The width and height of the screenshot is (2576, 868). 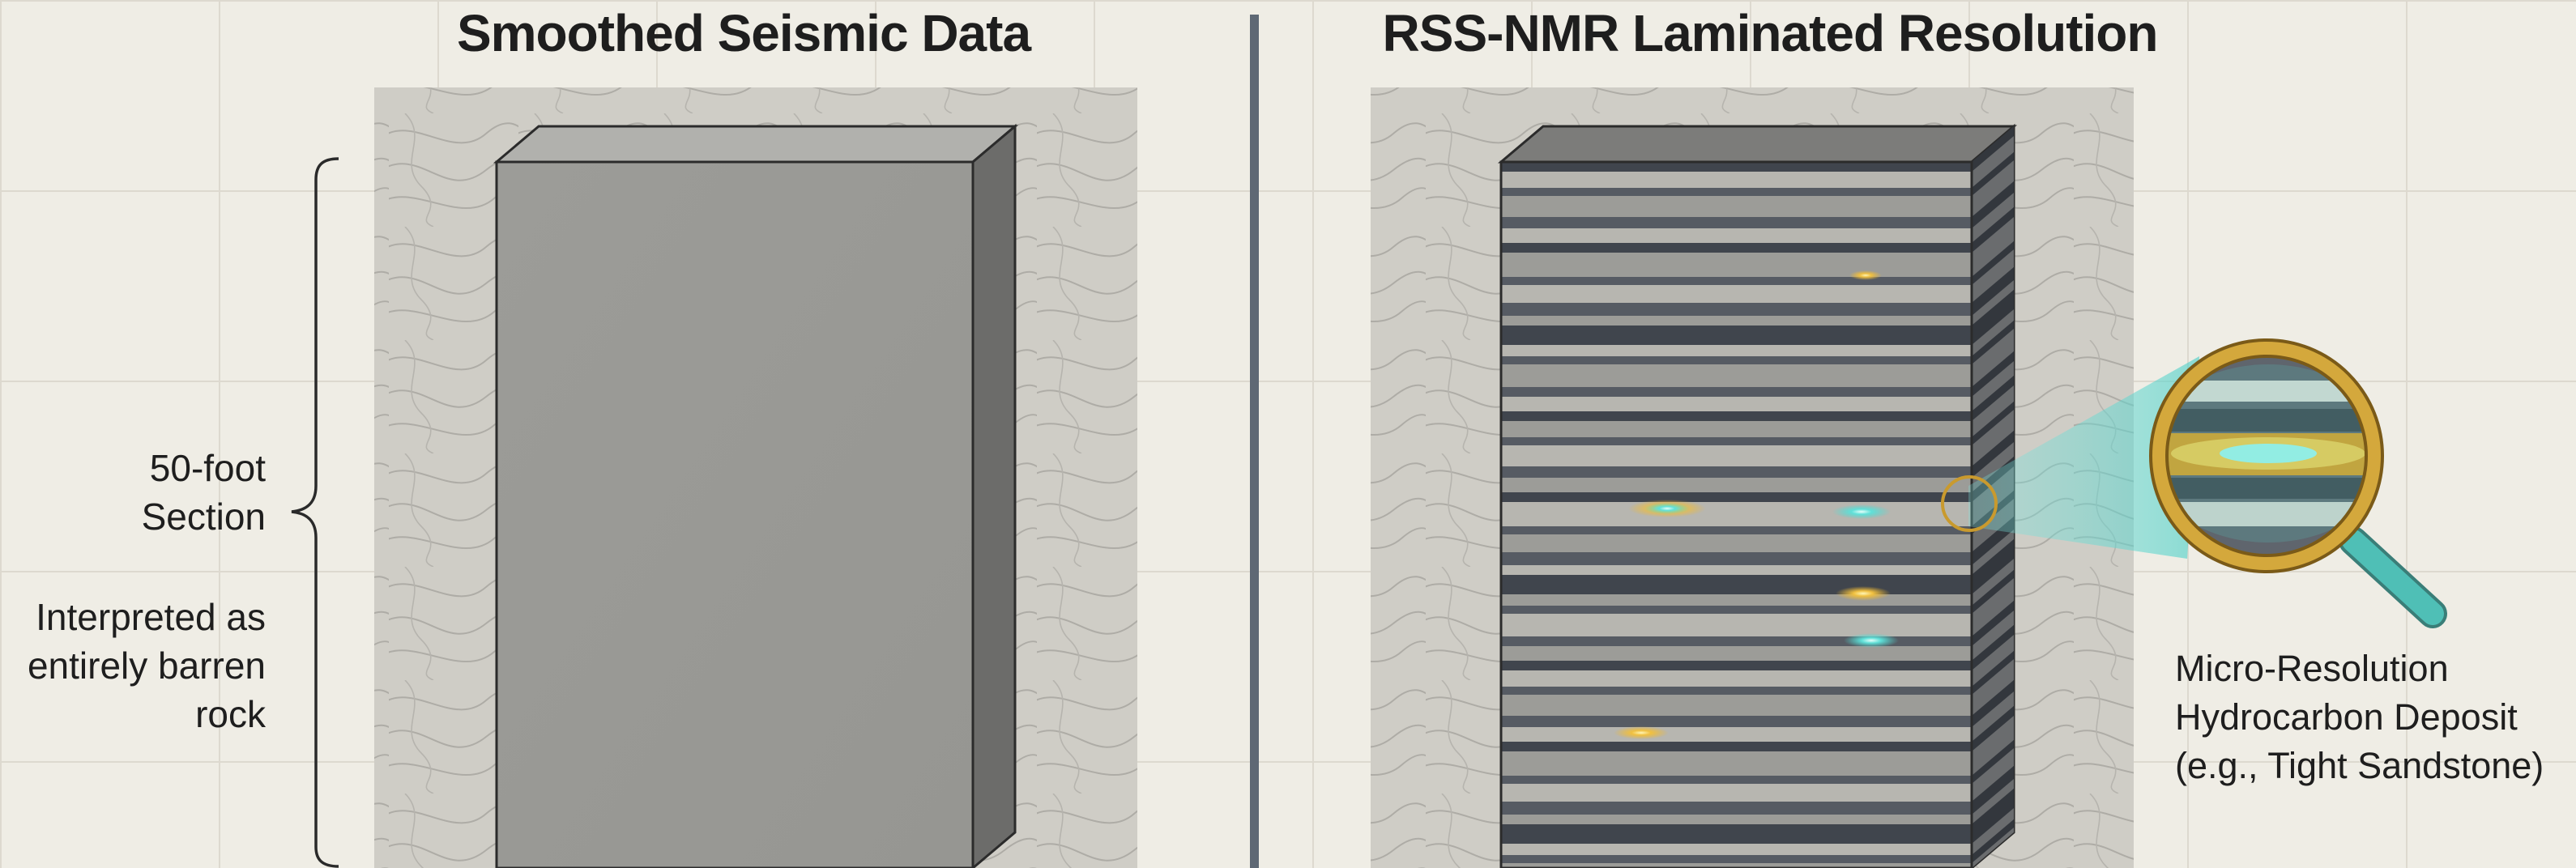 What do you see at coordinates (203, 492) in the screenshot?
I see `section-label: 50-foot Section` at bounding box center [203, 492].